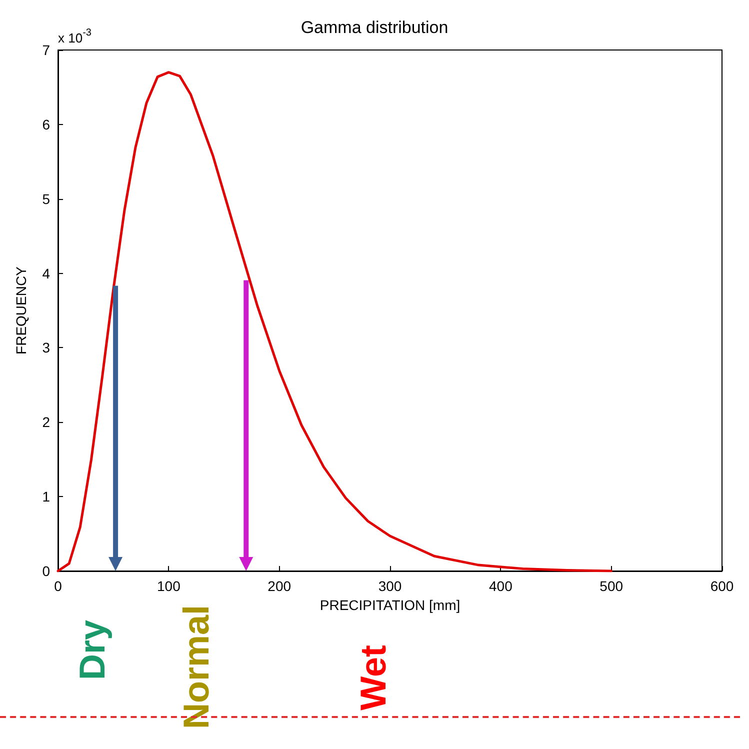  Describe the element at coordinates (46, 348) in the screenshot. I see `y-tick-label: 3` at that location.